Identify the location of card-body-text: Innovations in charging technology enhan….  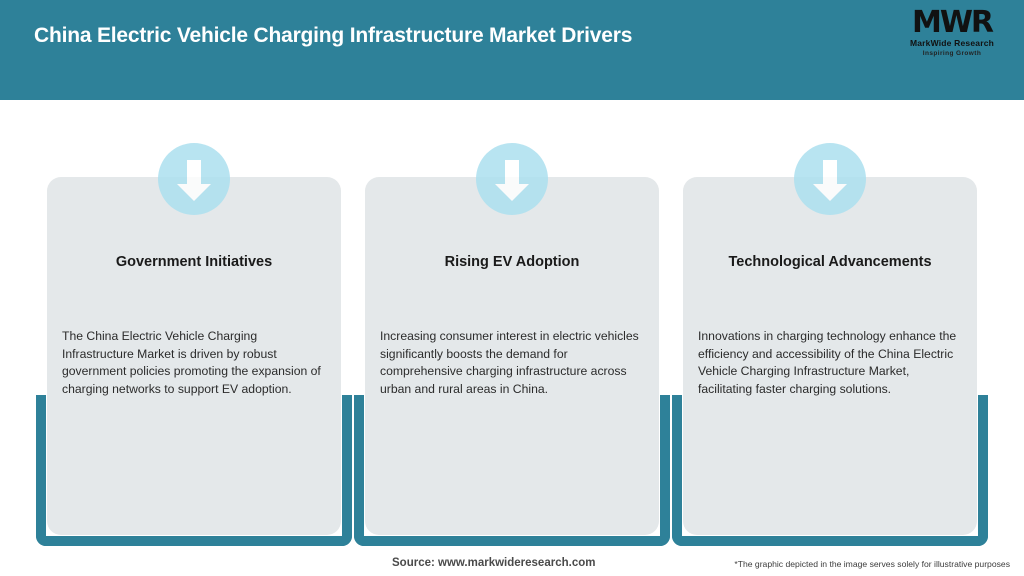
(827, 362).